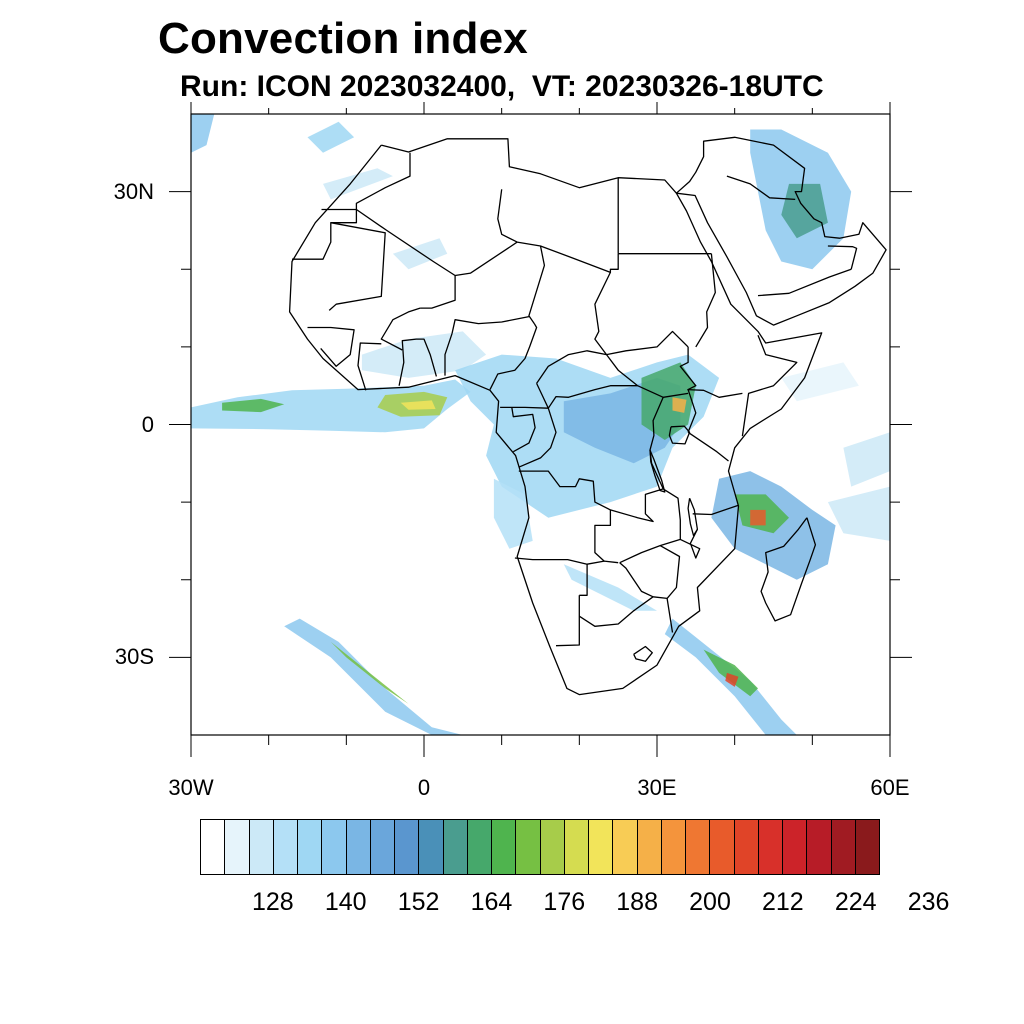 This screenshot has width=1024, height=1024. What do you see at coordinates (134, 657) in the screenshot?
I see `y-tick-label: 30S` at bounding box center [134, 657].